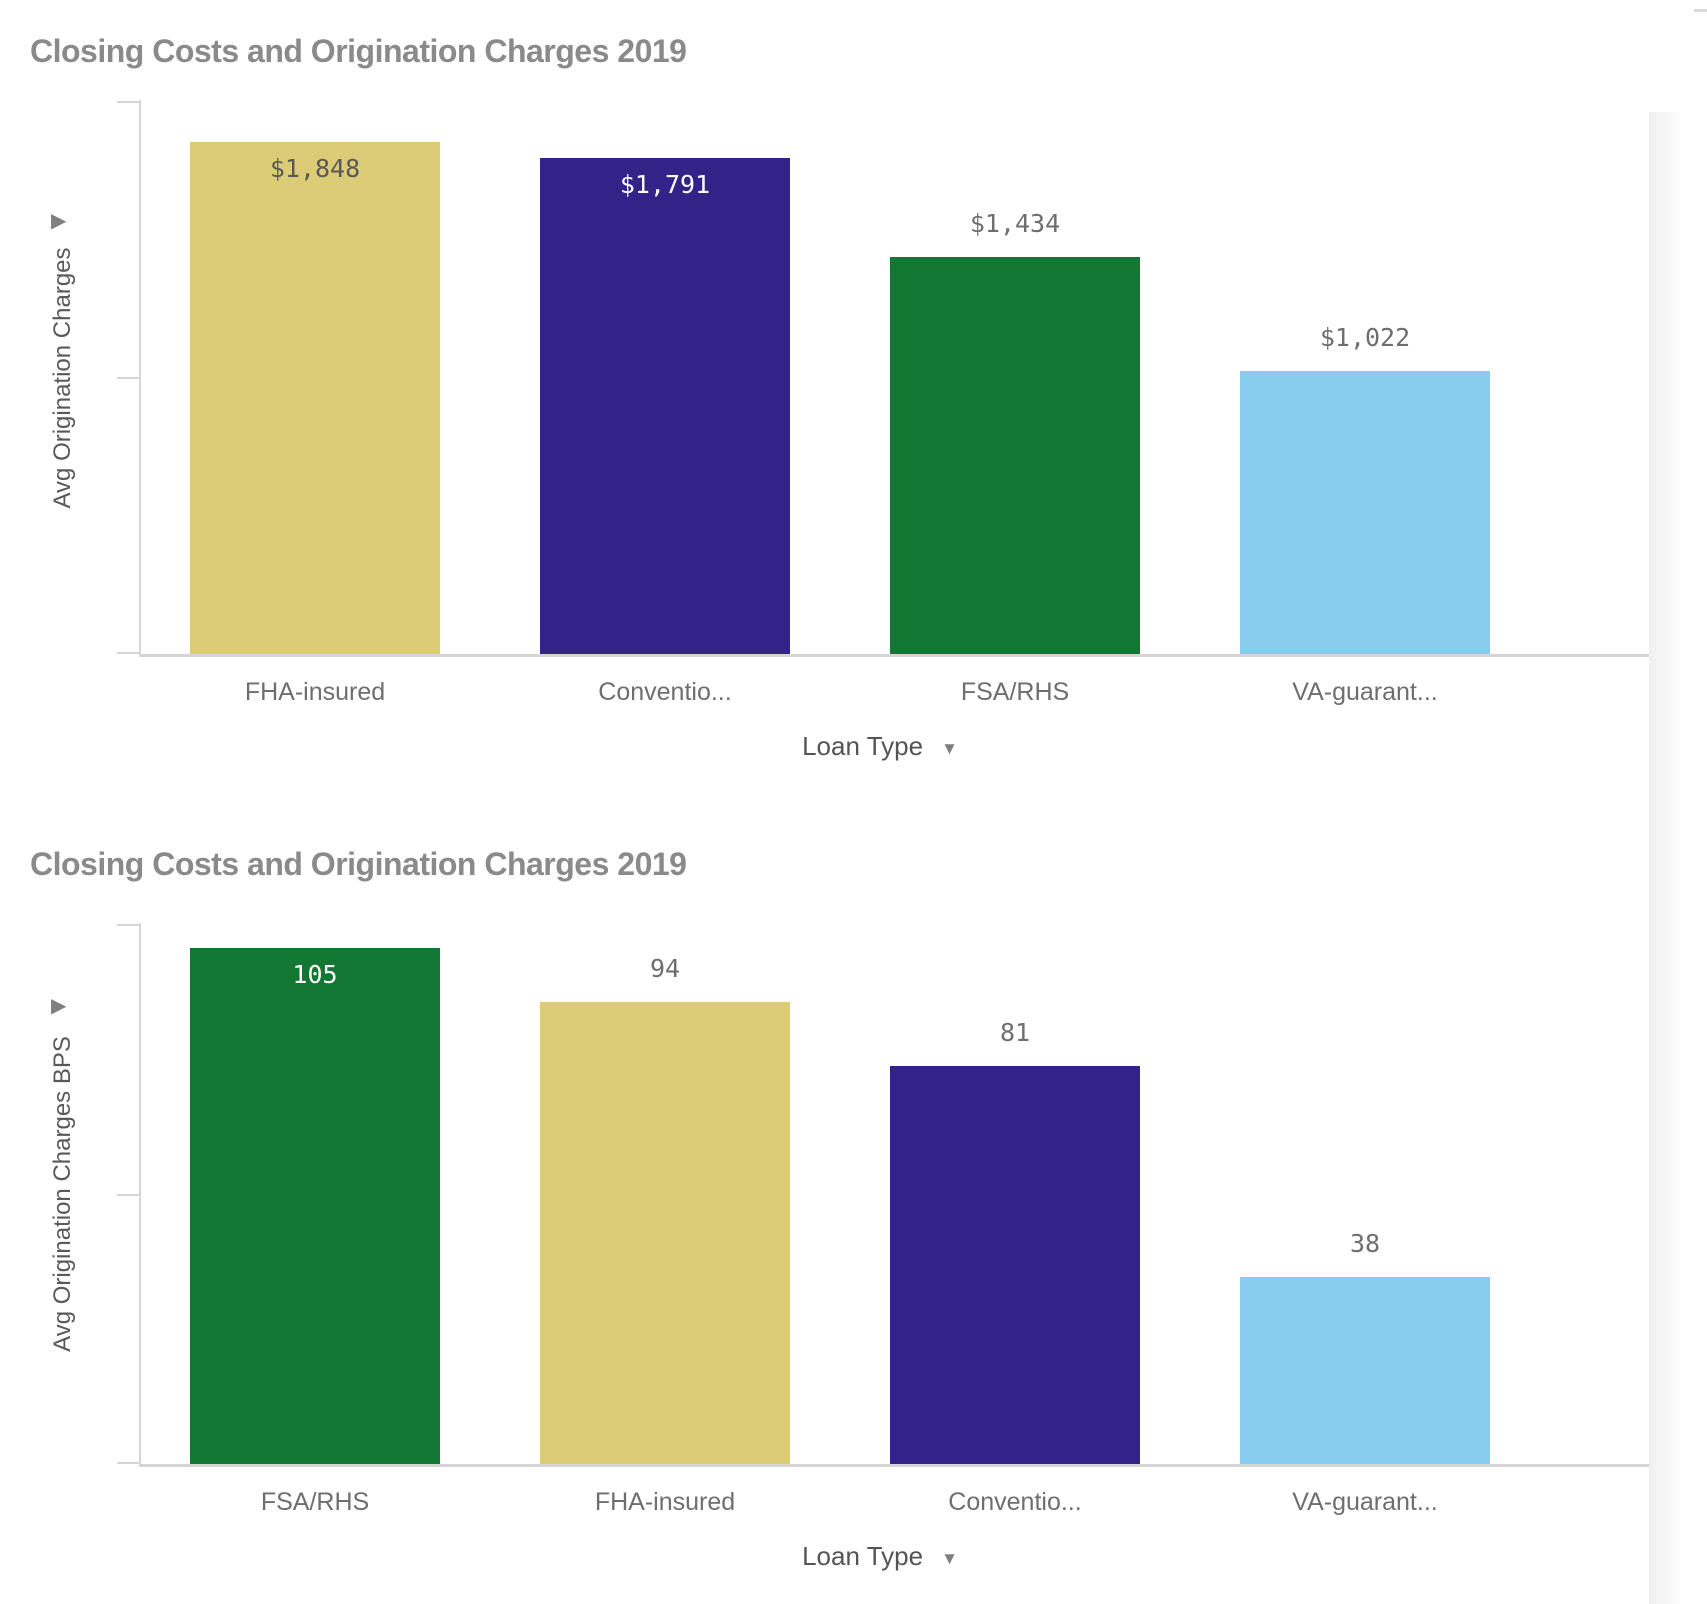 This screenshot has height=1604, width=1707. I want to click on bar-value-label: 94, so click(665, 968).